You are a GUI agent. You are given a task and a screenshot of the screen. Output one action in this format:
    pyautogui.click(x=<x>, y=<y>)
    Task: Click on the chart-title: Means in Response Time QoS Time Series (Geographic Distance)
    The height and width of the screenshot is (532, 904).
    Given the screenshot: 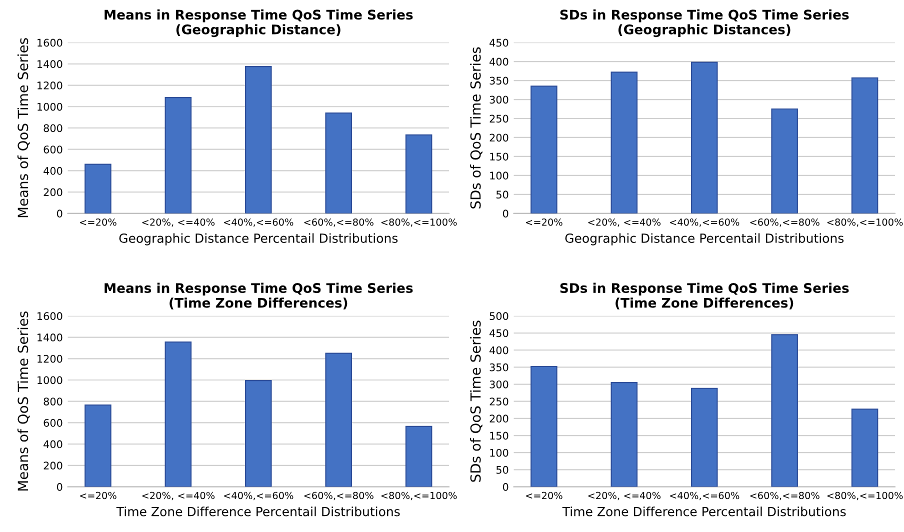 What is the action you would take?
    pyautogui.click(x=258, y=23)
    